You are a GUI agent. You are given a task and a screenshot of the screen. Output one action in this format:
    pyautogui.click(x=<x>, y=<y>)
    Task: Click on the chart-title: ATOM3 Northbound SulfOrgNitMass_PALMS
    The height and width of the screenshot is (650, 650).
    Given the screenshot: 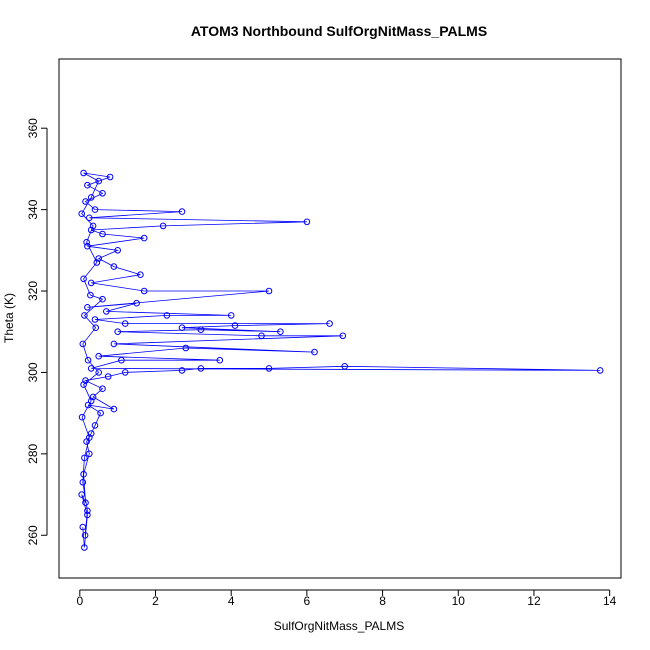 What is the action you would take?
    pyautogui.click(x=339, y=31)
    